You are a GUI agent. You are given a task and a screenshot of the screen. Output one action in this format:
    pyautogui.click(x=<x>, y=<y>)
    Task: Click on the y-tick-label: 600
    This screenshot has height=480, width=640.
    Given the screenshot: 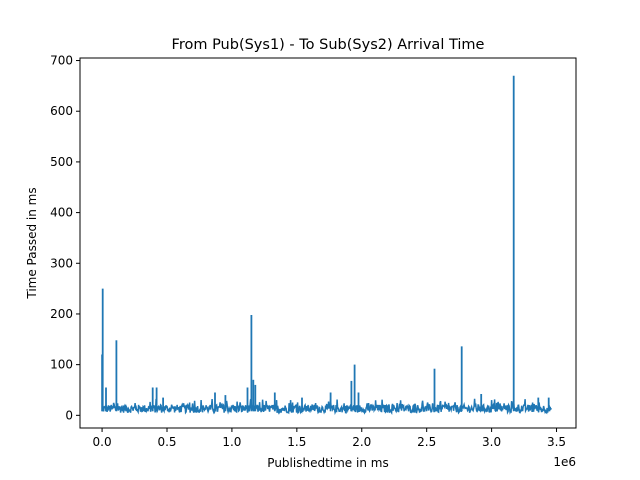 What is the action you would take?
    pyautogui.click(x=61, y=111)
    